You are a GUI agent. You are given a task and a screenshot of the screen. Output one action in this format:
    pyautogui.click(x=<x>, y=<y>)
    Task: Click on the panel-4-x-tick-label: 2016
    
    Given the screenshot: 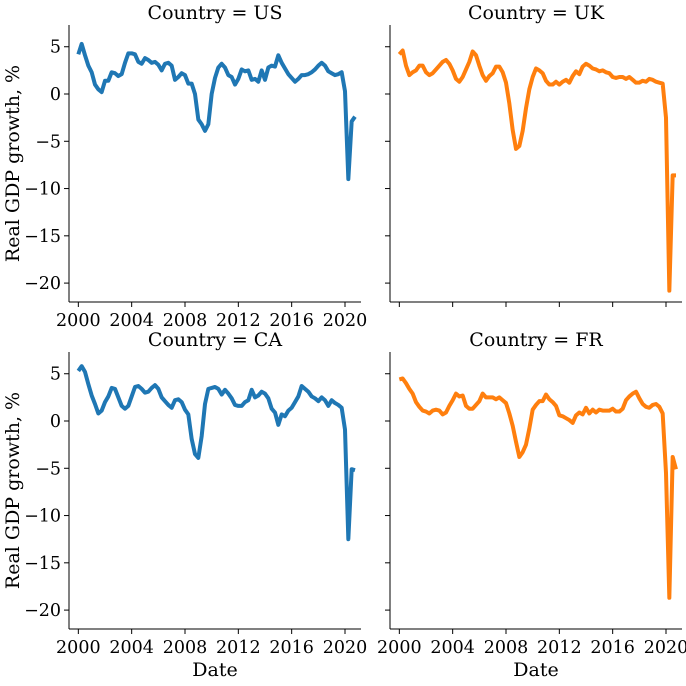 What is the action you would take?
    pyautogui.click(x=612, y=648)
    